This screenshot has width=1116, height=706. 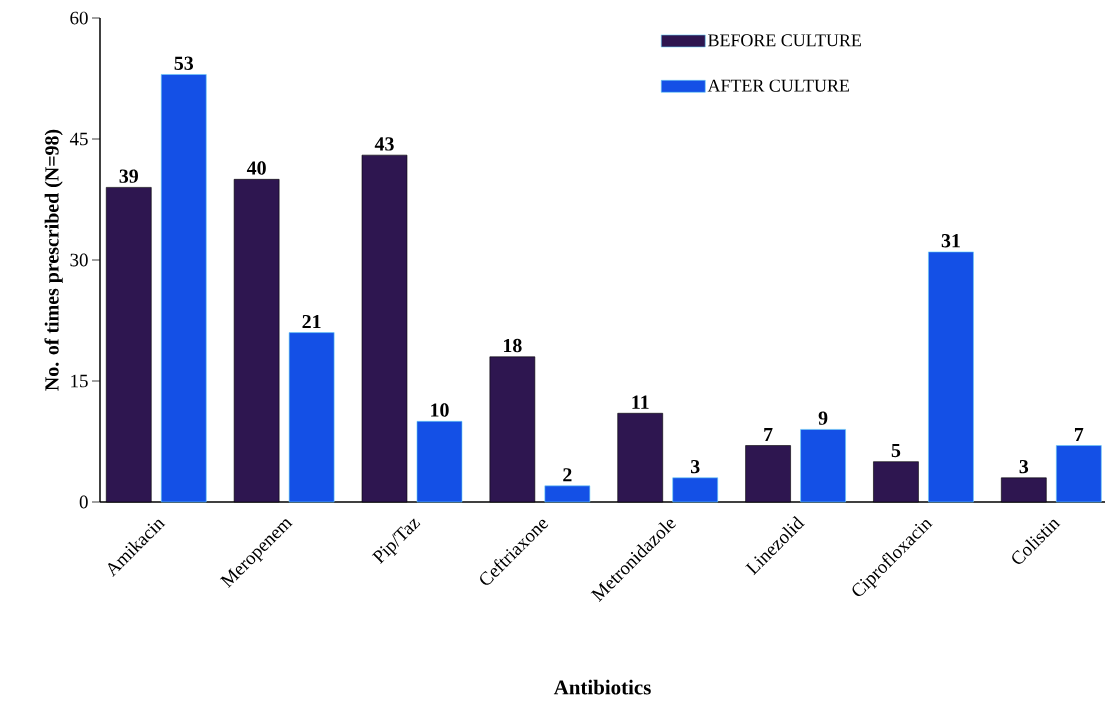 I want to click on data-label: 53, so click(x=184, y=63).